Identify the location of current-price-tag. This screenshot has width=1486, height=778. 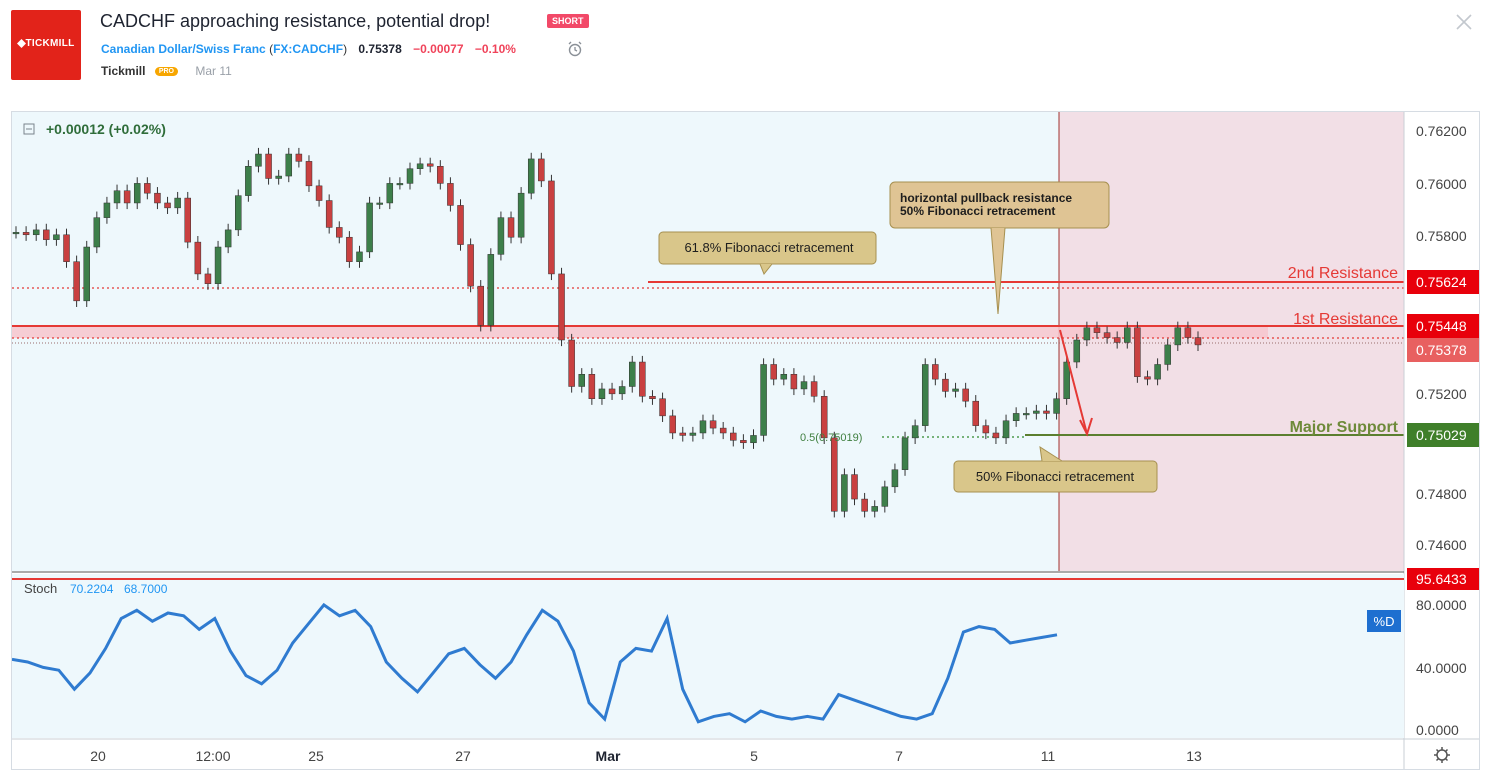
(1443, 350).